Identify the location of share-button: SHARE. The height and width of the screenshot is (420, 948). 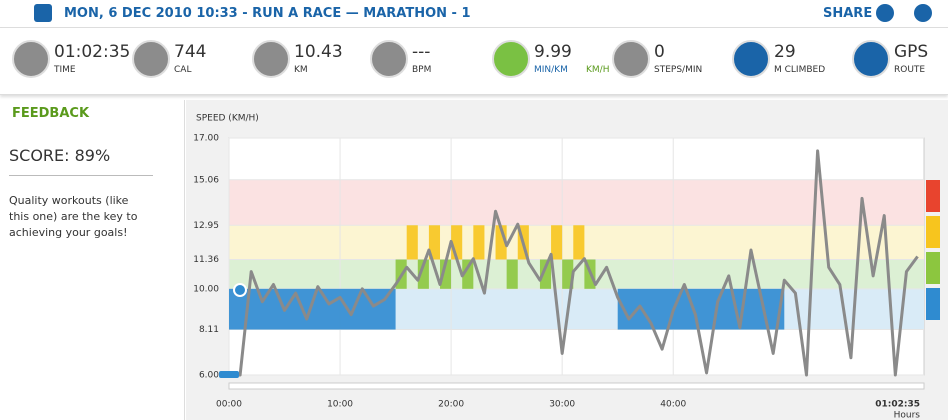
(848, 13).